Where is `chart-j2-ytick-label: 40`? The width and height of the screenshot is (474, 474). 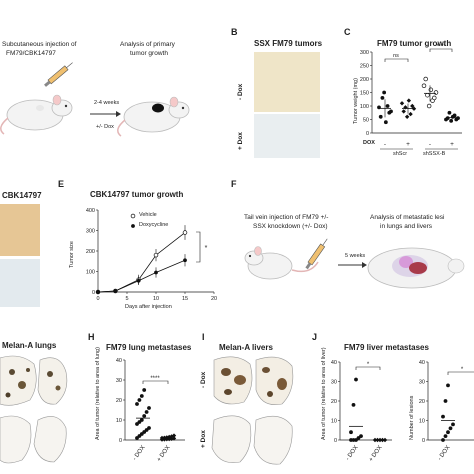
chart-j2-ytick-label: 40 is located at coordinates (422, 363).